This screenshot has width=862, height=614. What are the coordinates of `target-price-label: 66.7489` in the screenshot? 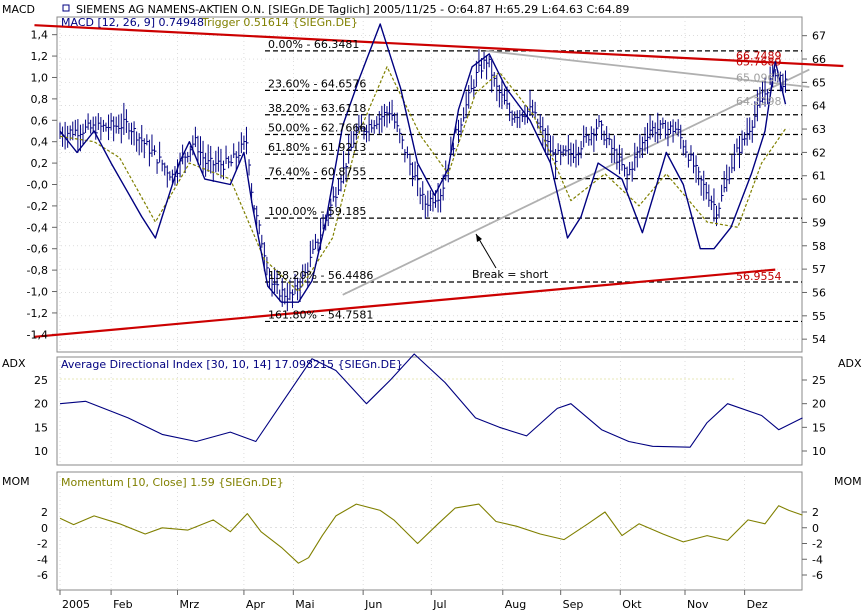 It's located at (759, 56).